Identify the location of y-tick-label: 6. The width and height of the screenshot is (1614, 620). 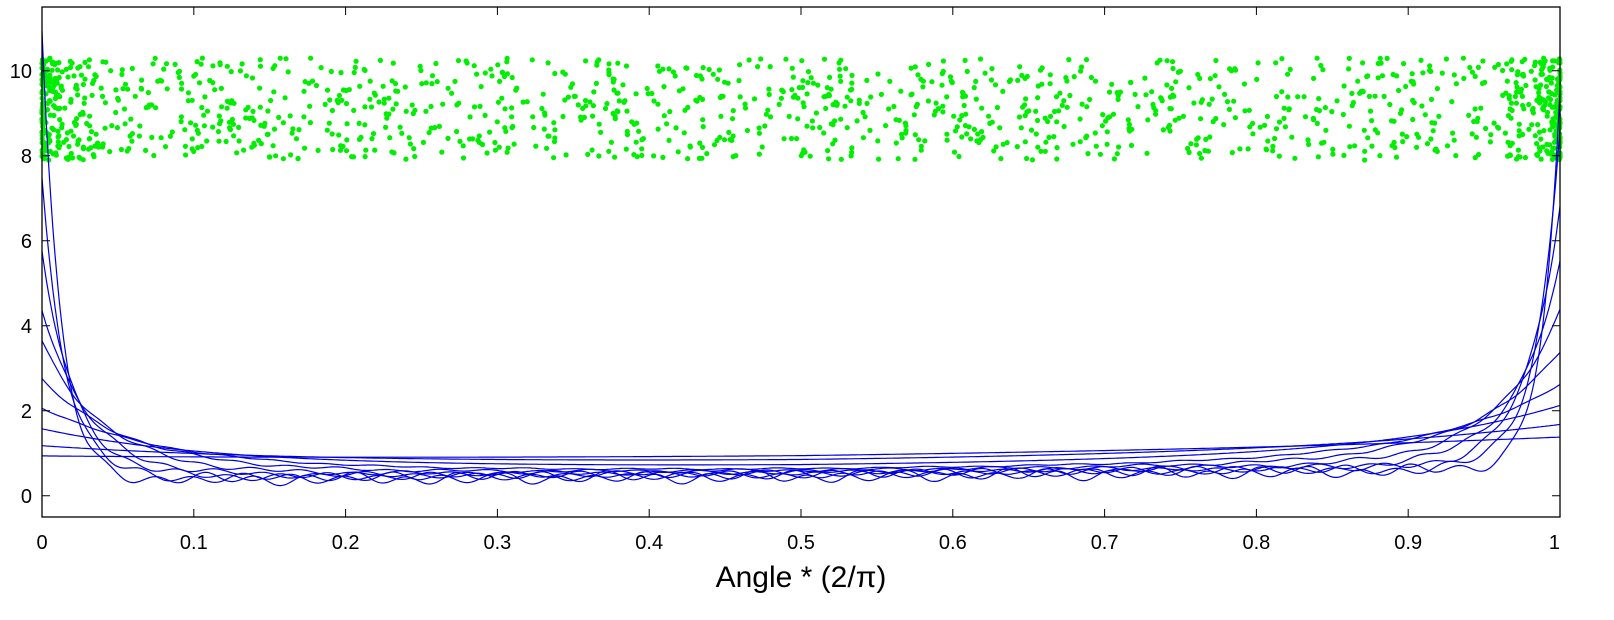
(26, 242).